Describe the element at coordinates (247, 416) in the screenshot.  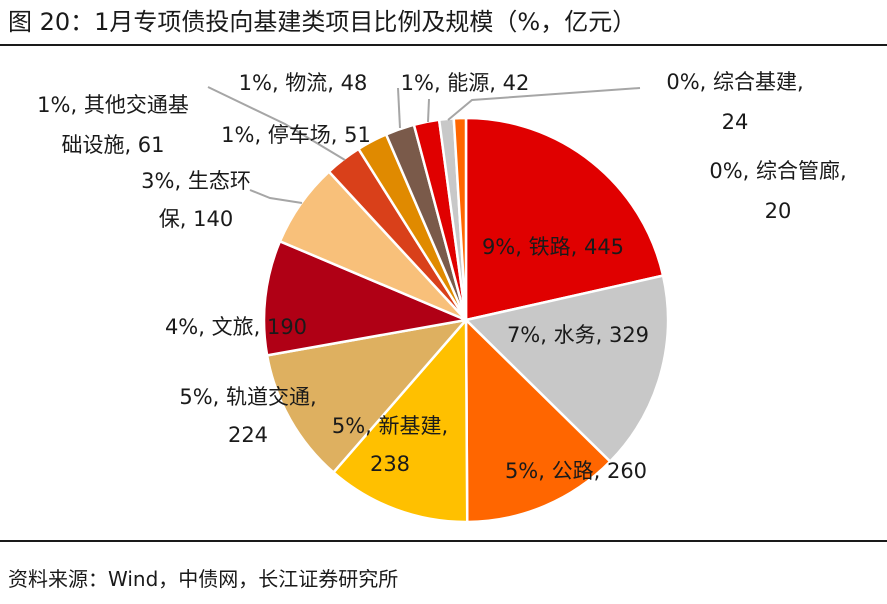
I see `slice-label-5: 5%, 轨道交通, 224` at that location.